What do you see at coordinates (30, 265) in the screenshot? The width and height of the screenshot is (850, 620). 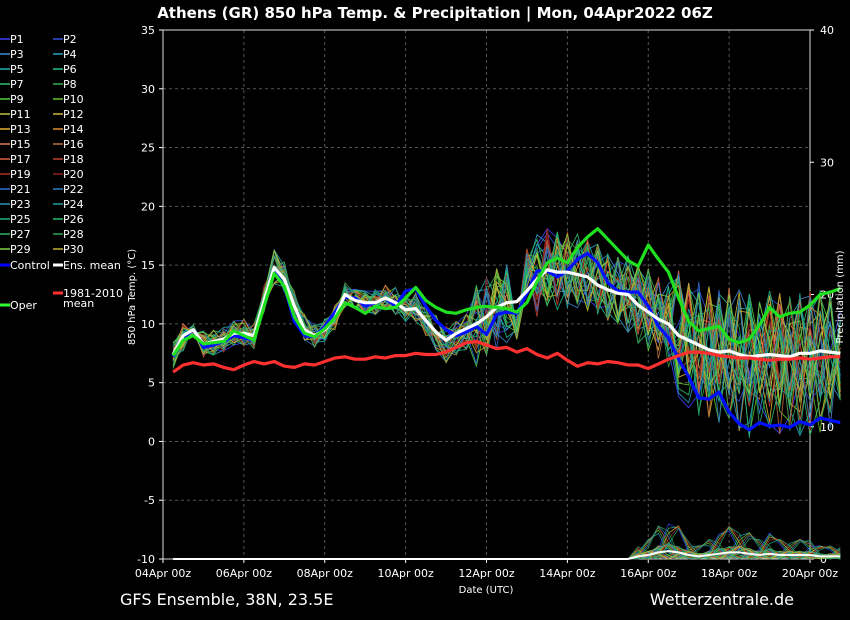 I see `legend-label: Control` at bounding box center [30, 265].